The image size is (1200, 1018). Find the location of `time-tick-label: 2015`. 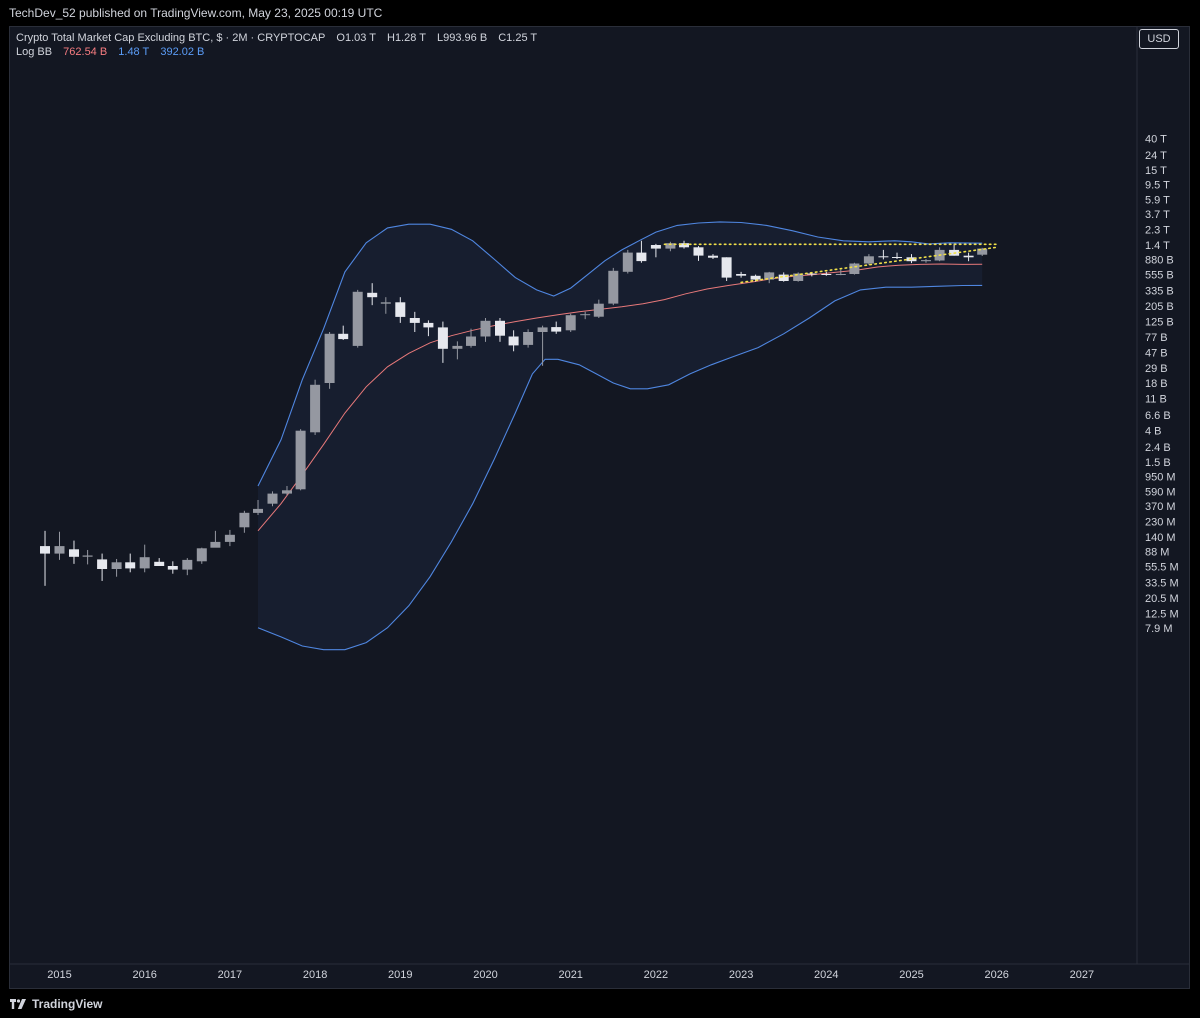

time-tick-label: 2015 is located at coordinates (59, 975).